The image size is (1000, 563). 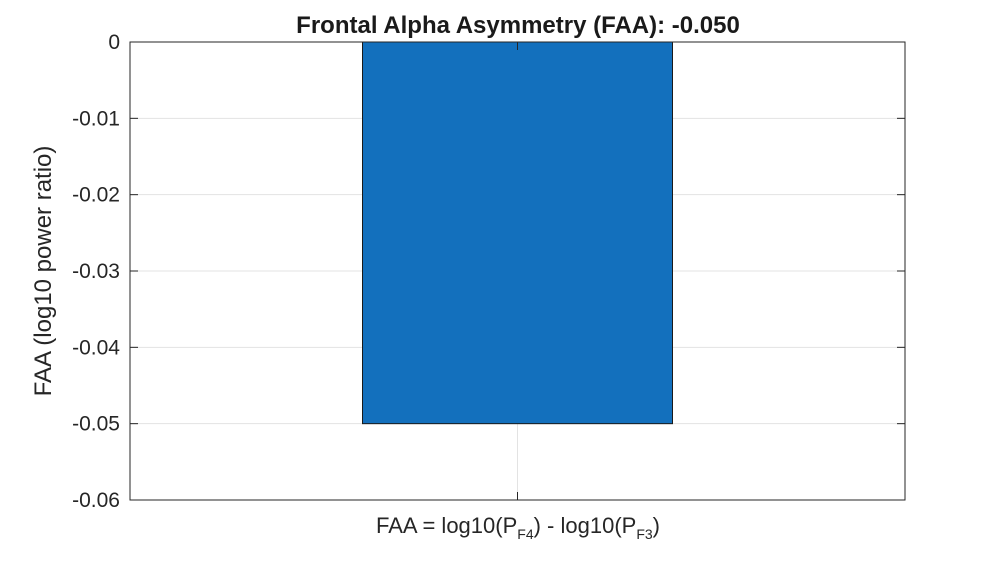 What do you see at coordinates (446, 525) in the screenshot?
I see `x-axis-label-prefix: FAA = log10(P` at bounding box center [446, 525].